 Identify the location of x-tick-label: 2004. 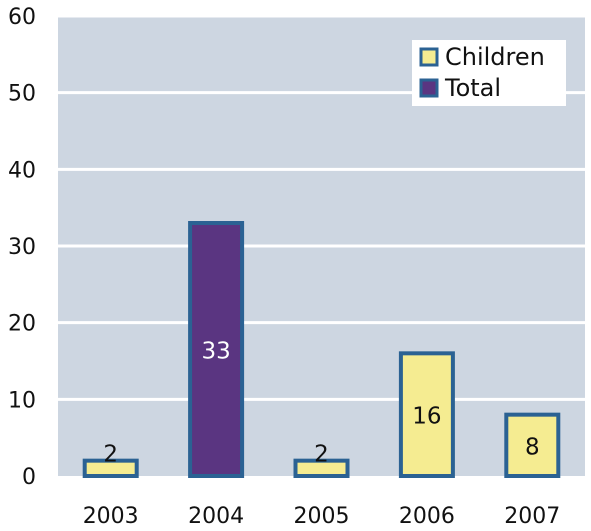
(216, 516).